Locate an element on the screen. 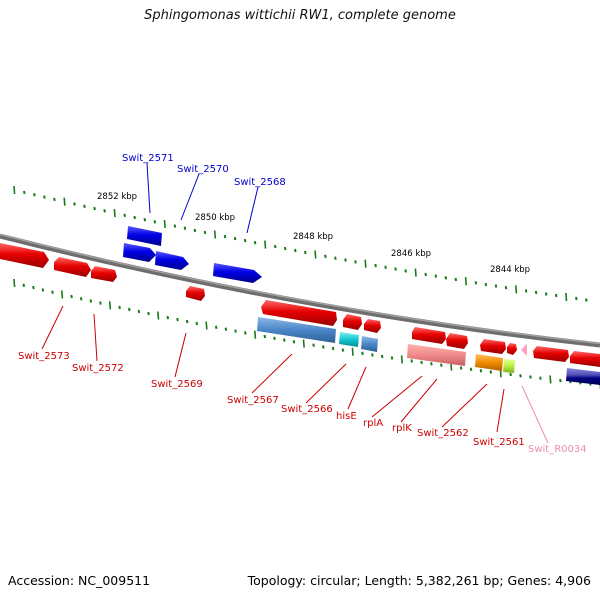  accession-label: Accession: NC_009511 is located at coordinates (79, 580).